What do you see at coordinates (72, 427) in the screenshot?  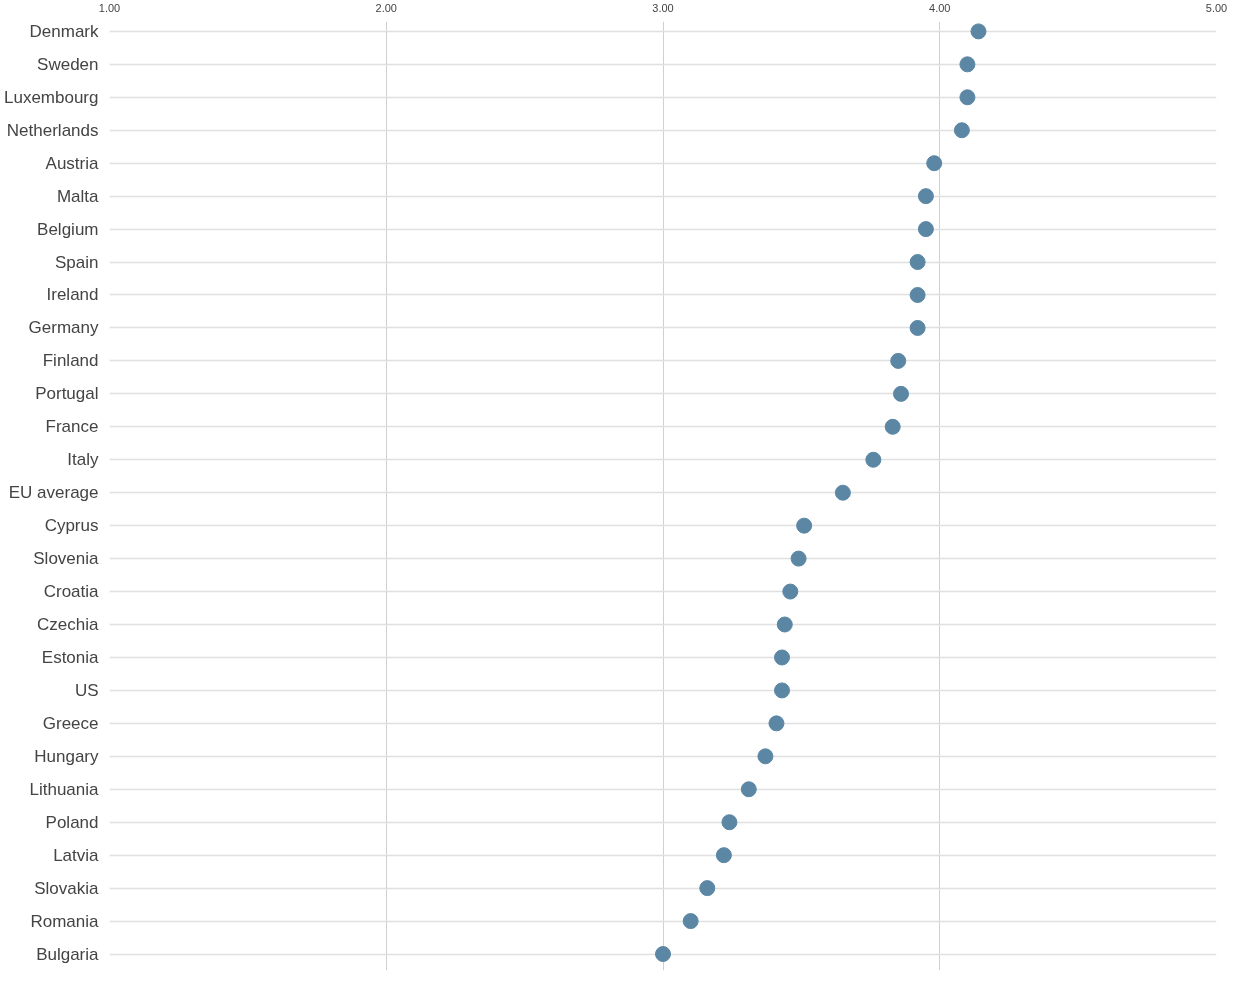 I see `y-tick-label: France` at bounding box center [72, 427].